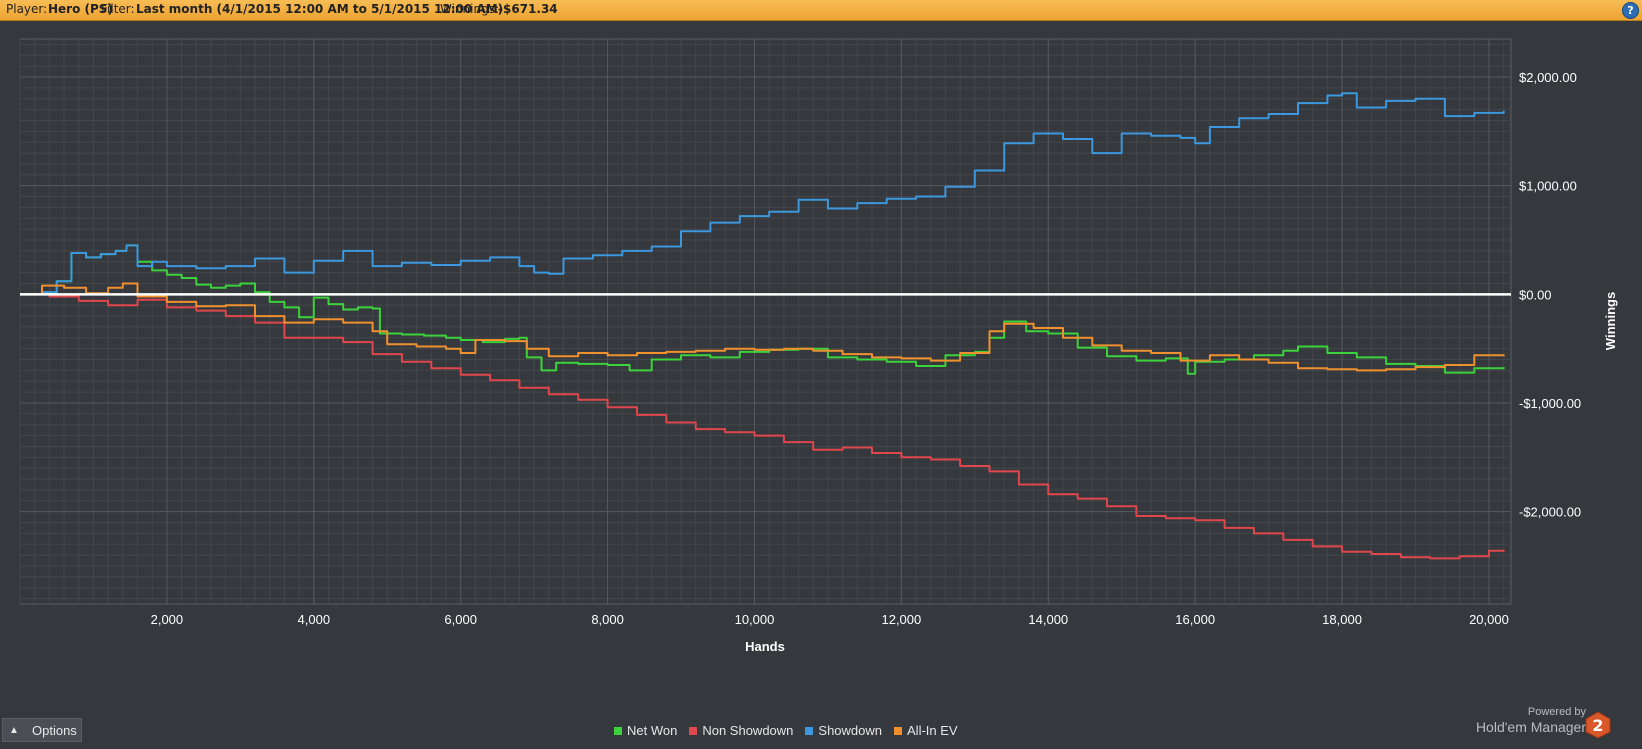 The image size is (1642, 749). Describe the element at coordinates (901, 619) in the screenshot. I see `x-tick-label: 12,000` at that location.